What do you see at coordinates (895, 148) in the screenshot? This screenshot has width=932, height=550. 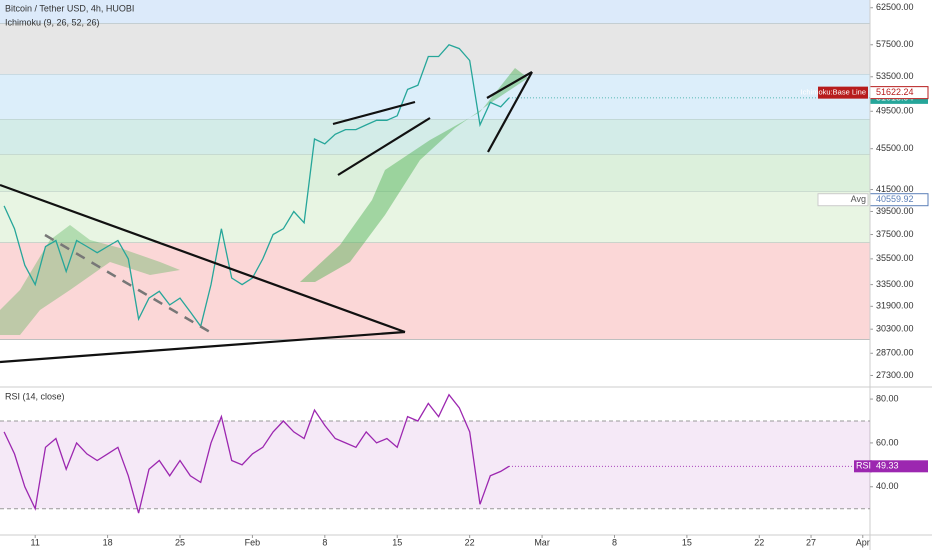 I see `y-tick-label: 45500.00` at bounding box center [895, 148].